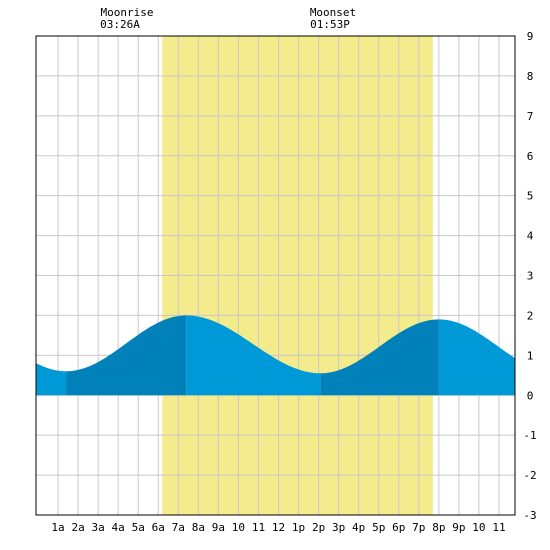 The image size is (550, 550). I want to click on tide-area-layer, so click(275, 355).